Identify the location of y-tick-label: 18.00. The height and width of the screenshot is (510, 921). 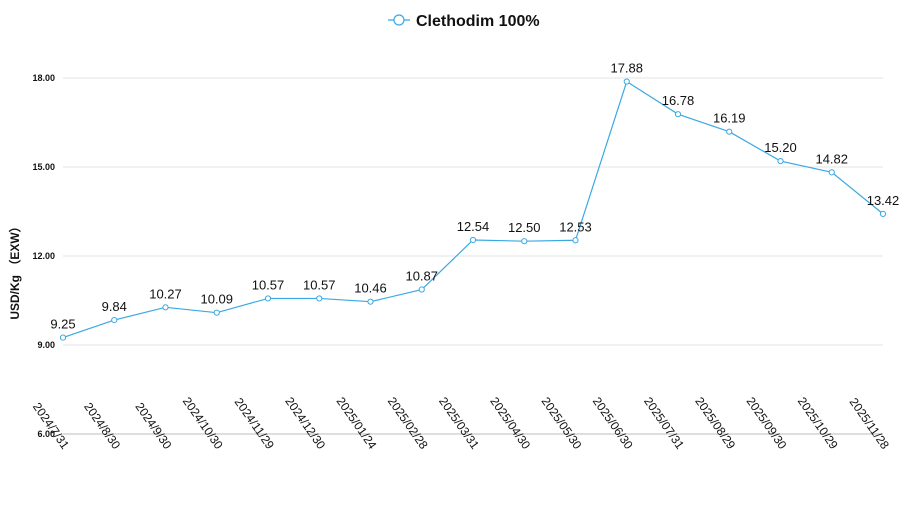
(43, 78).